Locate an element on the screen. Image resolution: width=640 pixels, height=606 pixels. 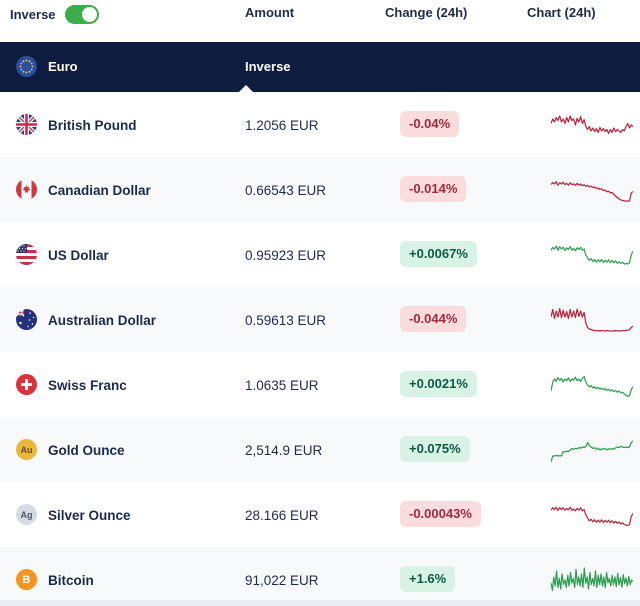
currency-name: US Dollar is located at coordinates (78, 255).